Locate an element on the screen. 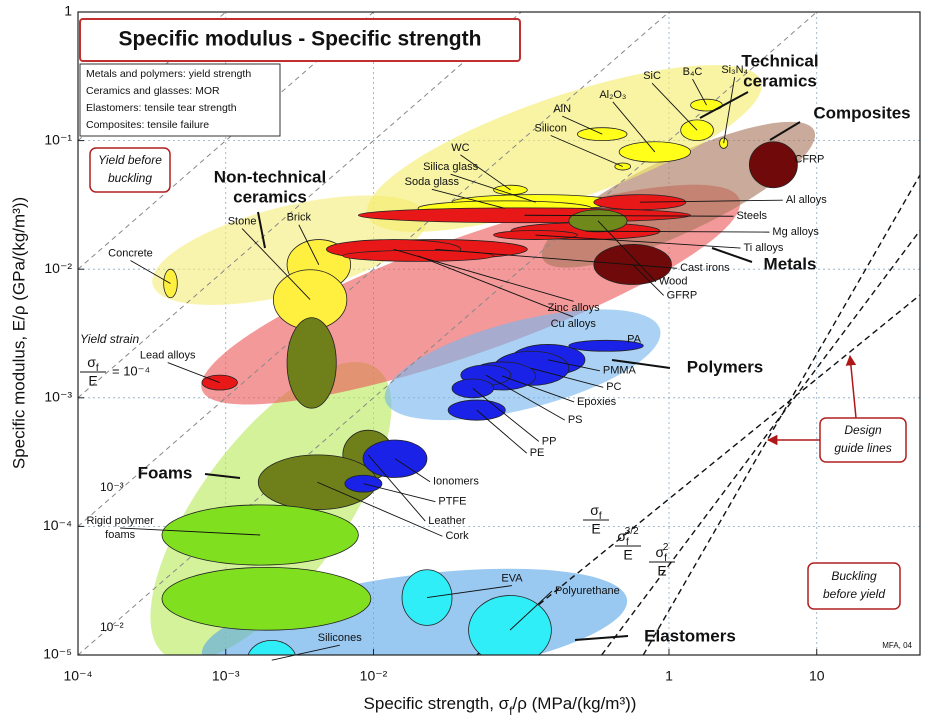  material-label: Zinc alloys is located at coordinates (574, 308).